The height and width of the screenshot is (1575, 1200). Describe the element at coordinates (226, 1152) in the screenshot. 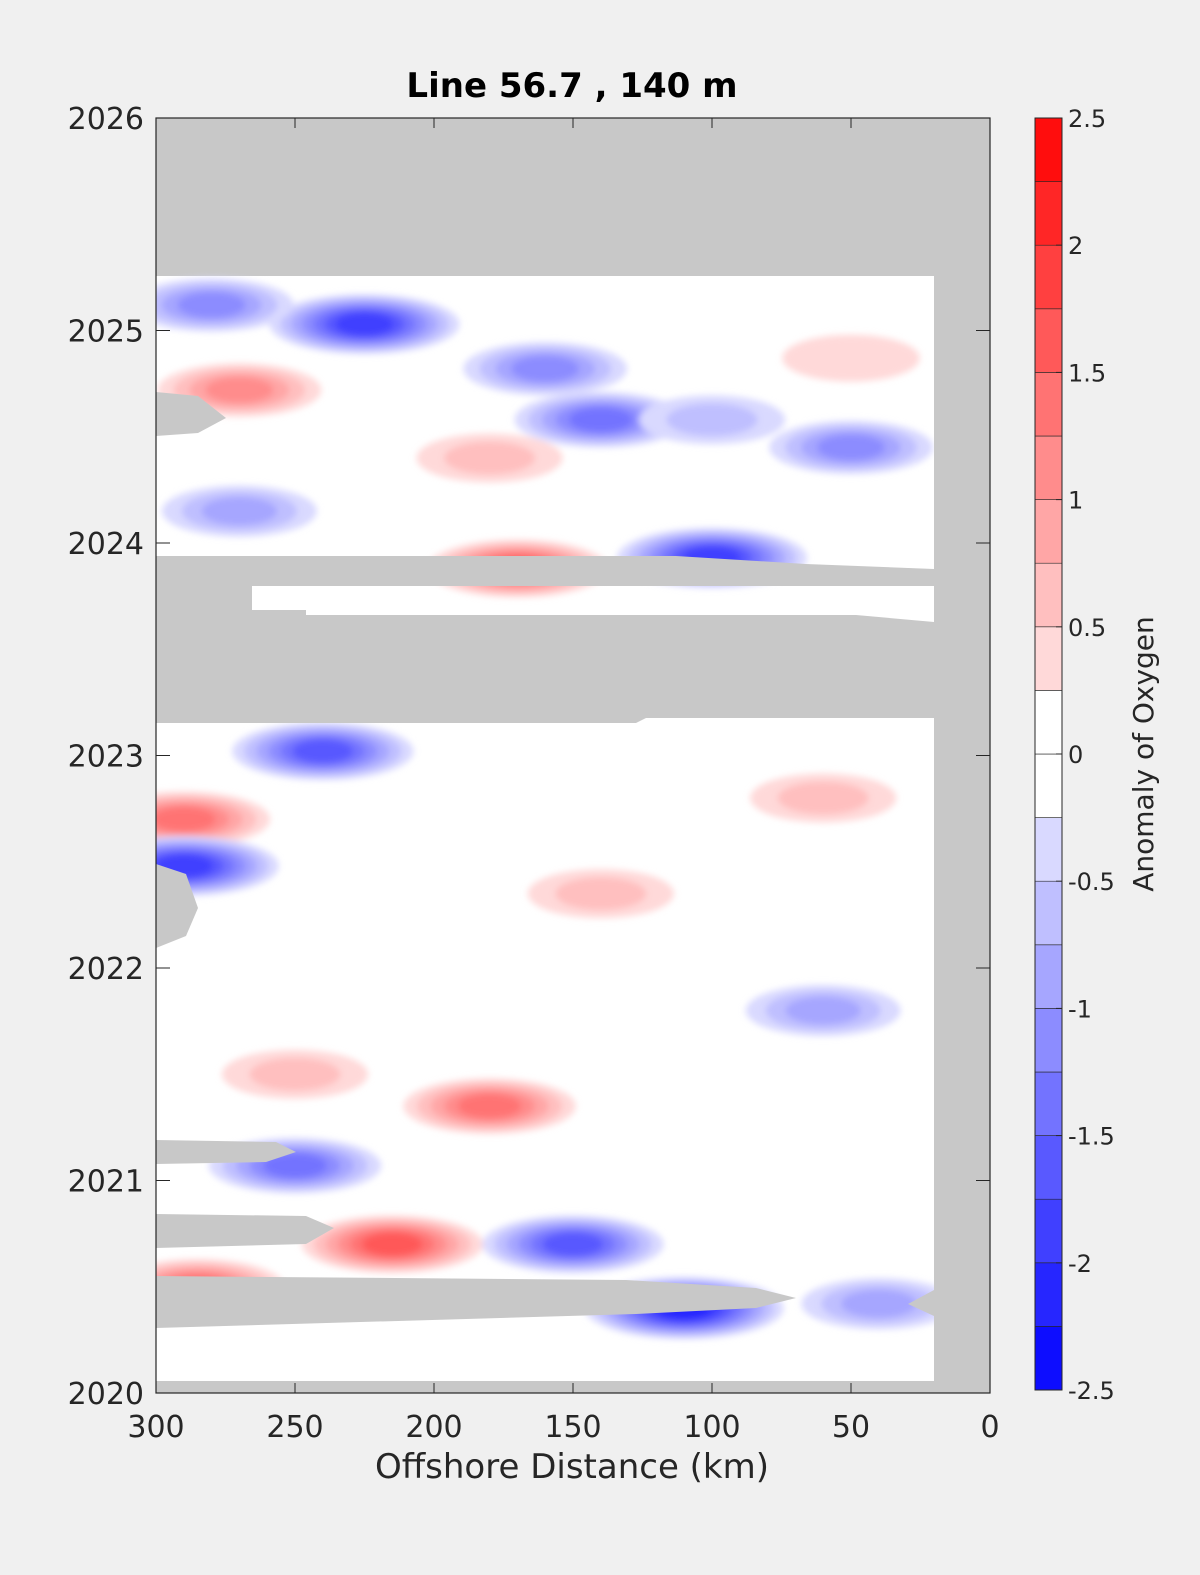

I see `no-data-gap-2021` at that location.